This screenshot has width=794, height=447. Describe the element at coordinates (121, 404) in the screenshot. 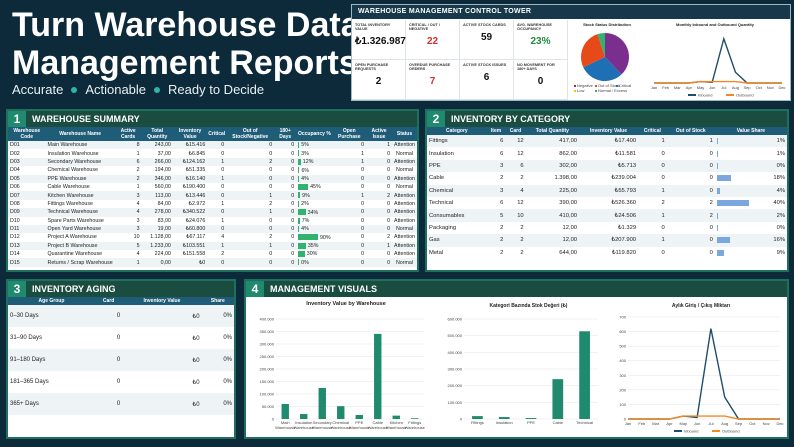

I see `table-row: 365+ Days 0 ₺0 0%` at that location.